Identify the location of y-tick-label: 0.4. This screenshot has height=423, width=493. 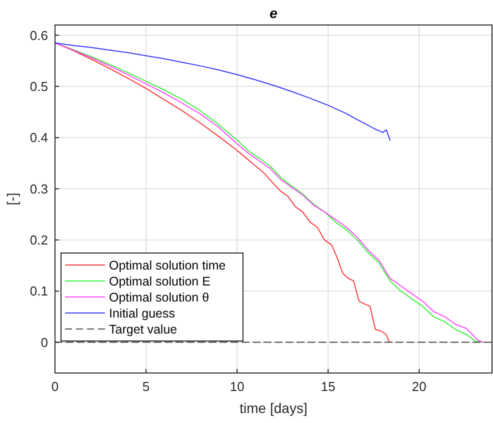
(39, 138).